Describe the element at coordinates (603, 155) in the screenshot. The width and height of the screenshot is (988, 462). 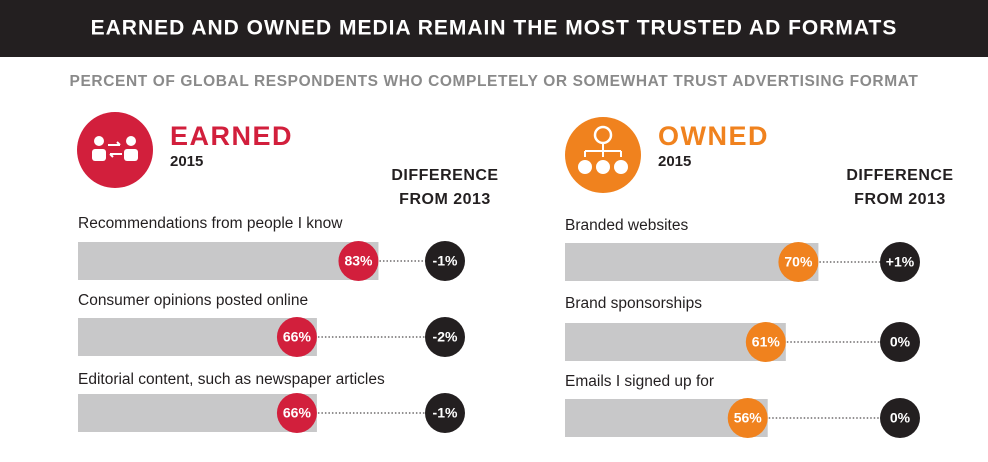
I see `owned-icon` at that location.